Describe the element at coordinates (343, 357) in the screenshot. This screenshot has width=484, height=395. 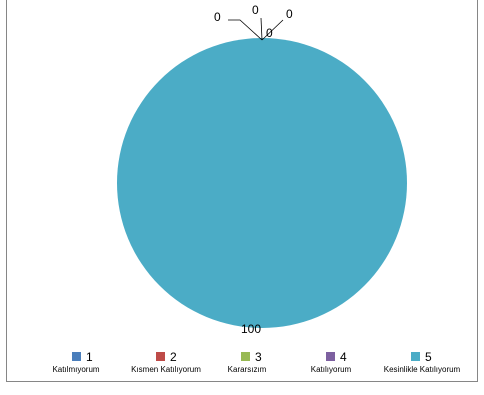
I see `legend-number-4: 4` at that location.